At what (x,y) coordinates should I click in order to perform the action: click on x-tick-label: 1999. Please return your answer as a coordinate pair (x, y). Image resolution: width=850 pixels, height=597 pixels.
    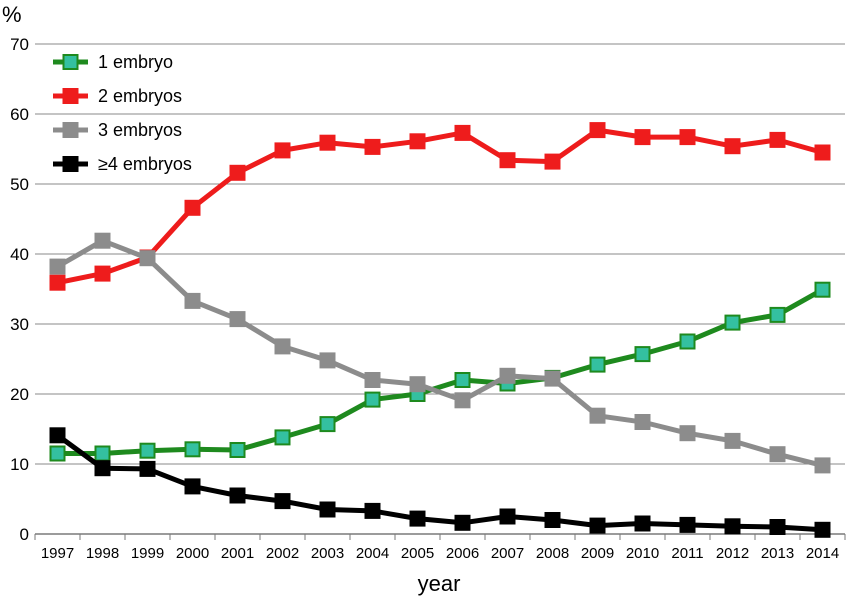
    Looking at the image, I should click on (147, 553).